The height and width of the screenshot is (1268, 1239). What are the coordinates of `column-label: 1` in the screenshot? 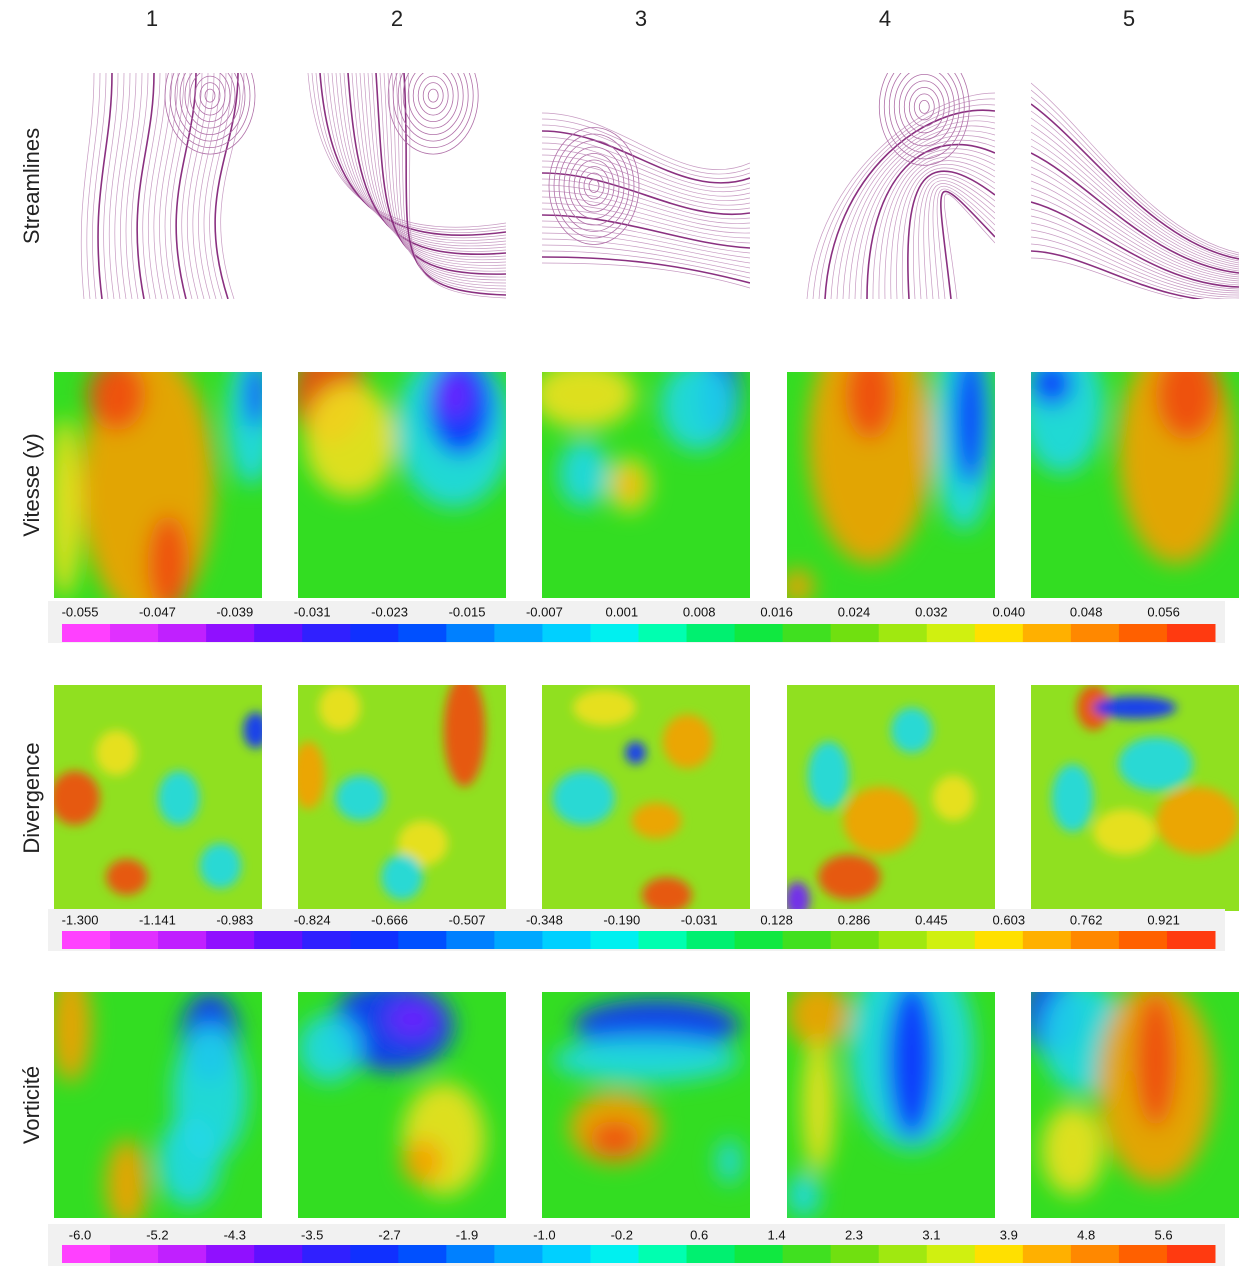 It's located at (152, 18).